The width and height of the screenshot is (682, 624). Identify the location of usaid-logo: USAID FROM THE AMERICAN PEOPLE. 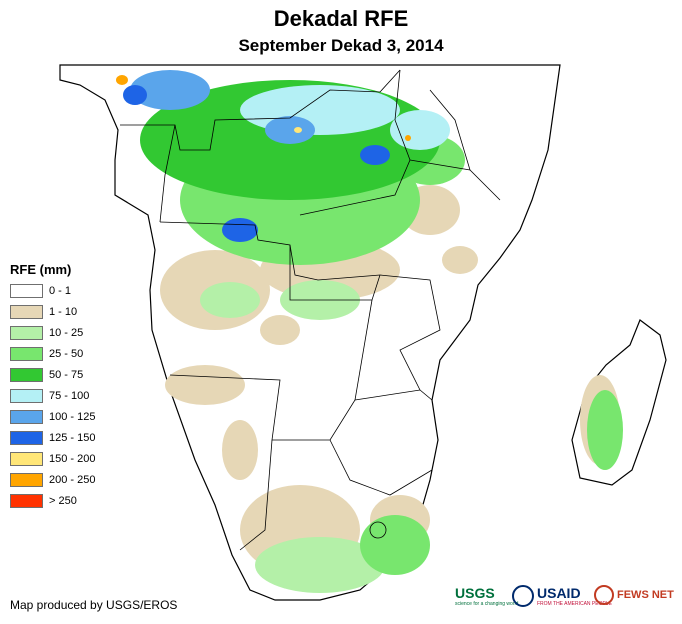
(562, 596).